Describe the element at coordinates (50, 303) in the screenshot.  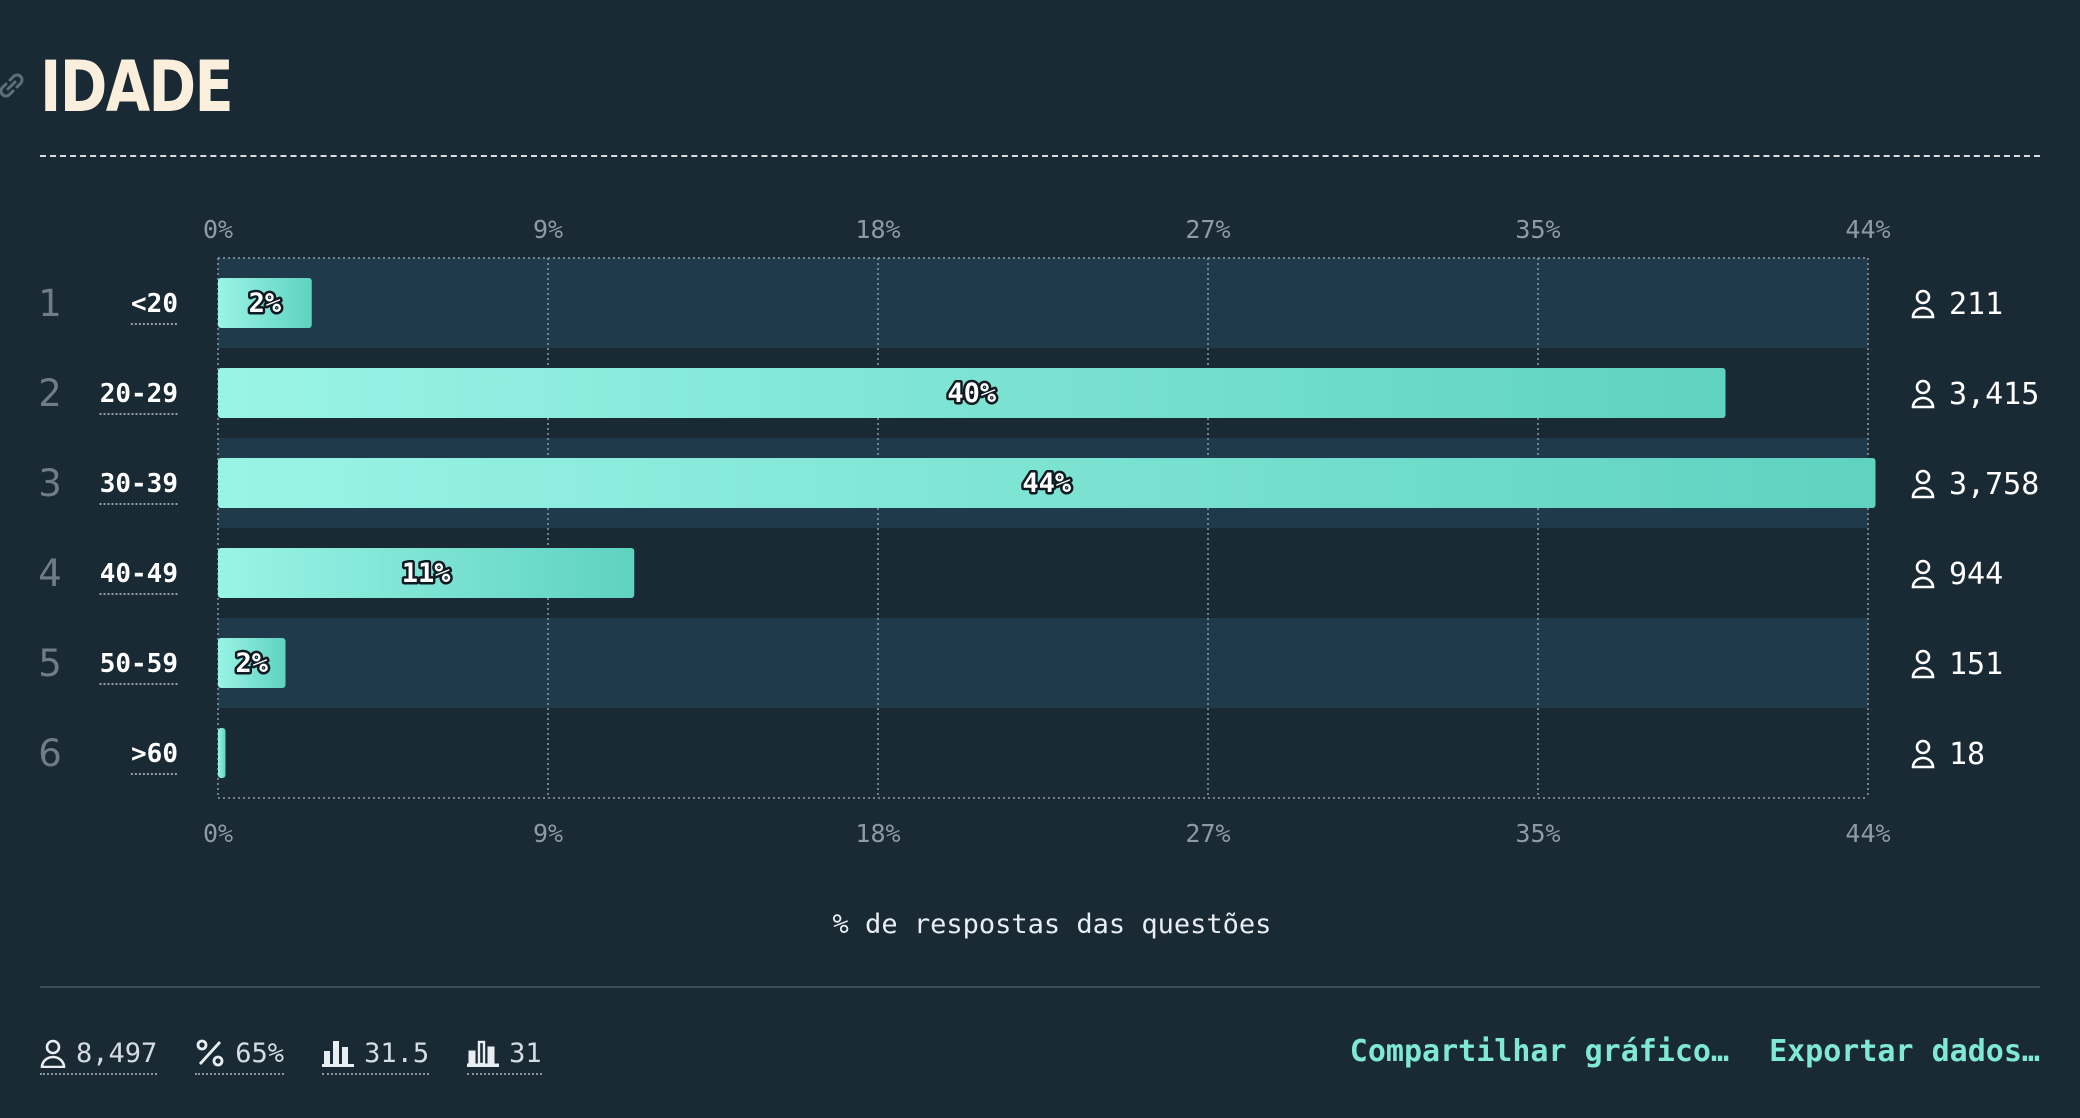
I see `row-rank: 1` at that location.